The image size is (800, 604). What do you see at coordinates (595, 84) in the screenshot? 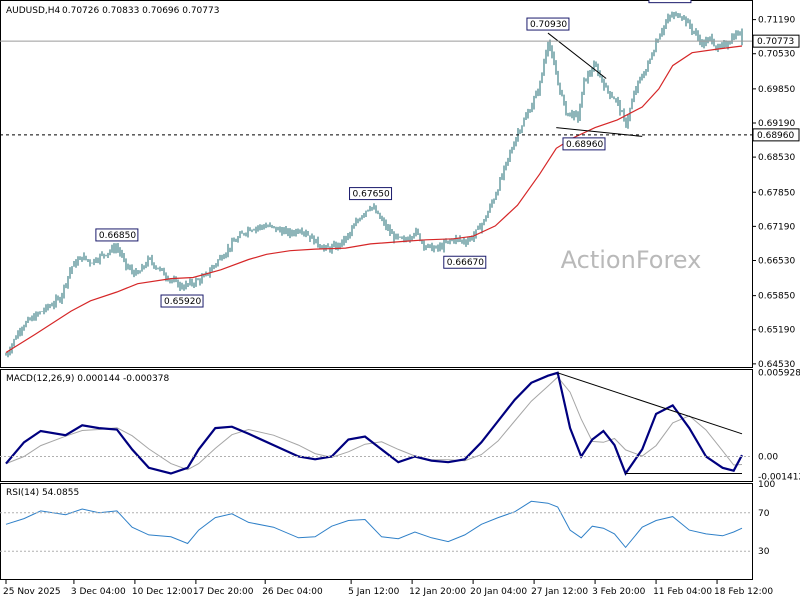
I see `price-trendlines` at bounding box center [595, 84].